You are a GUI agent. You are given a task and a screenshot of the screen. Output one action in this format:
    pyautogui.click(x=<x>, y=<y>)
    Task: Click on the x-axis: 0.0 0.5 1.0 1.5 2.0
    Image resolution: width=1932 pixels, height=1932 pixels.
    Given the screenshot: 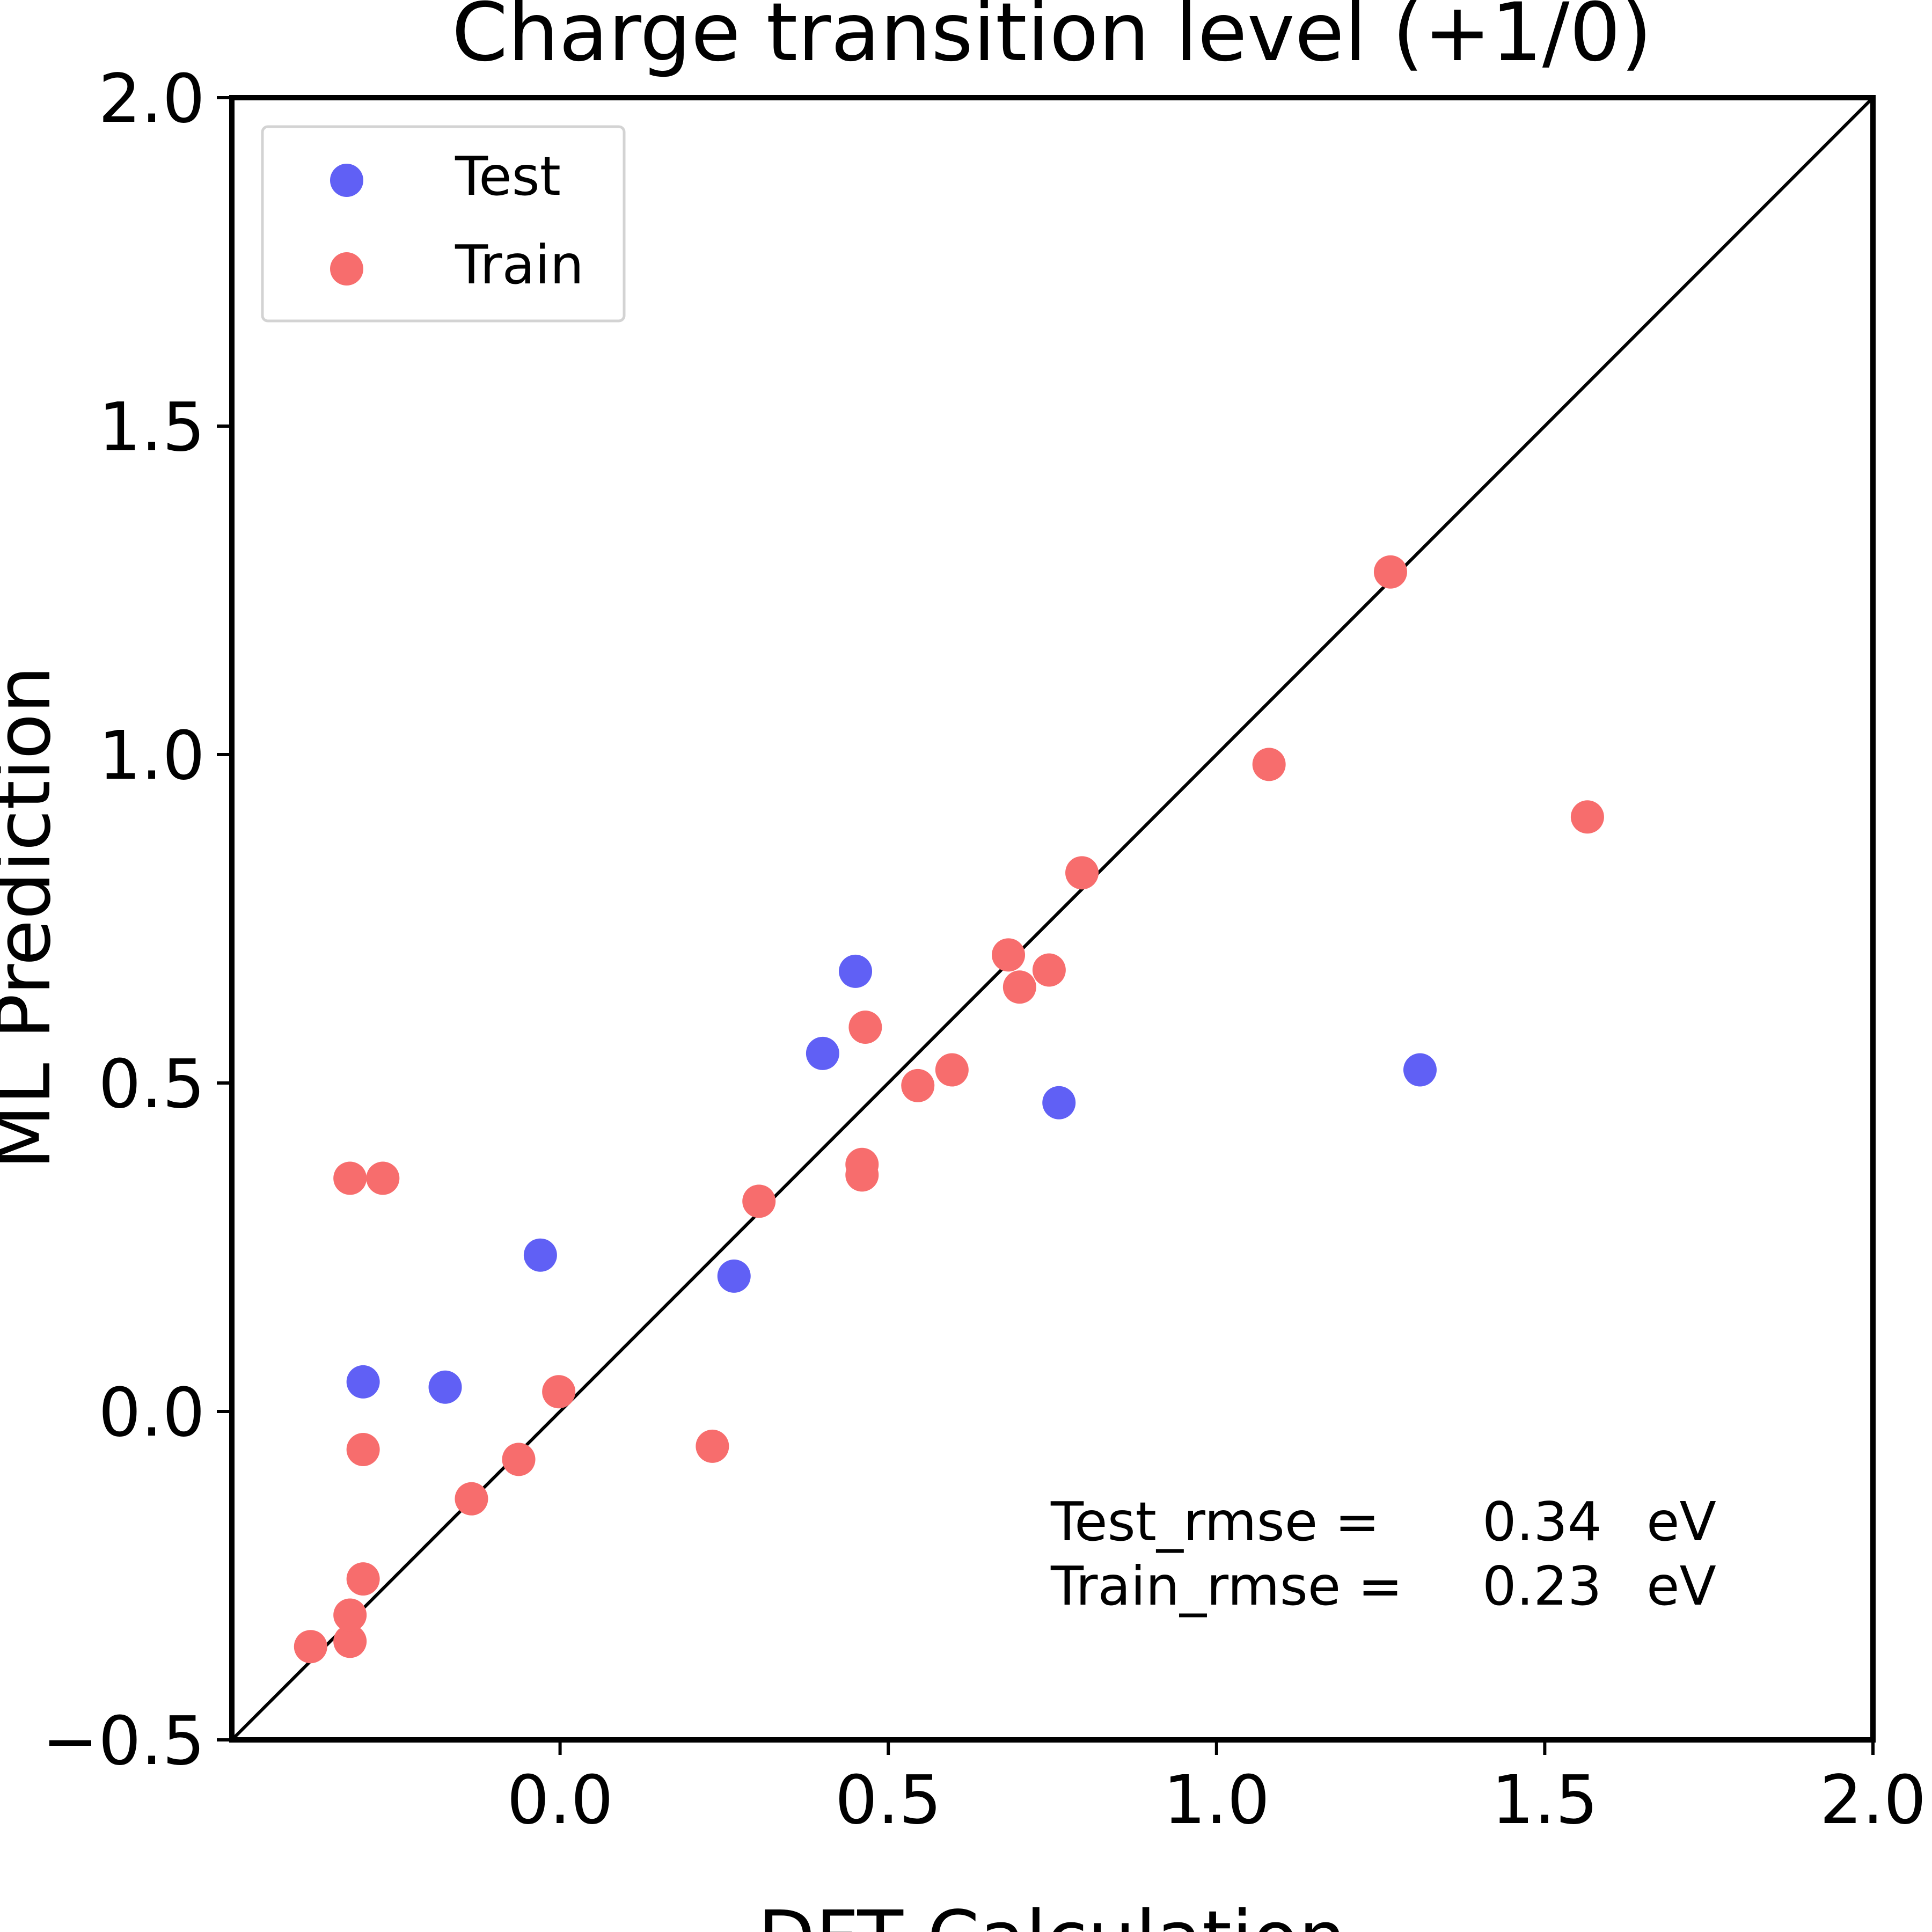 What is the action you would take?
    pyautogui.click(x=1216, y=1789)
    